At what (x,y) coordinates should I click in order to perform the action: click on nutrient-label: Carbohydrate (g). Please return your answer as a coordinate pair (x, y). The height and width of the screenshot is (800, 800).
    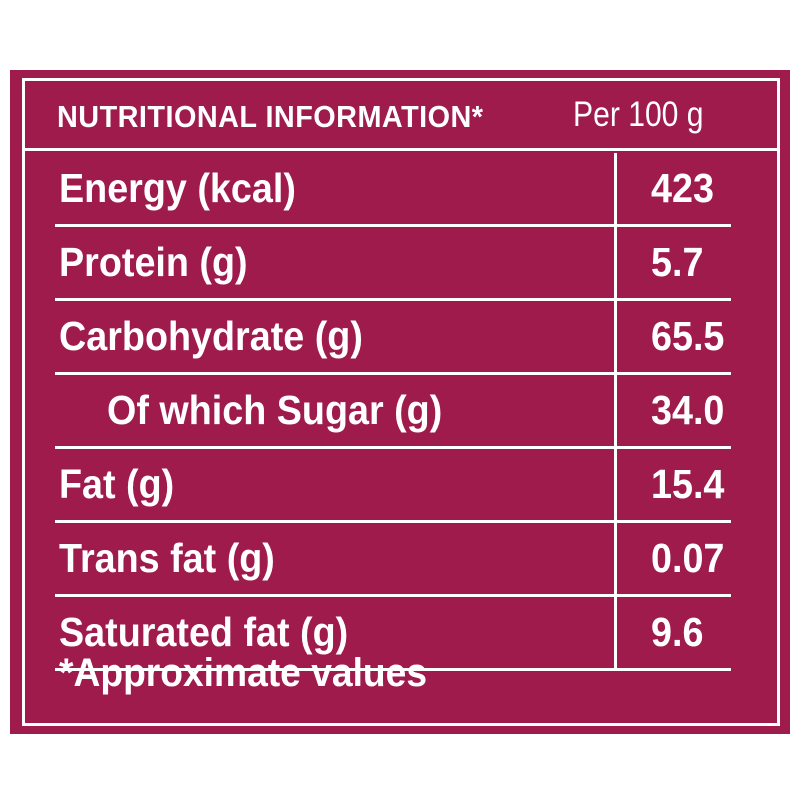
    Looking at the image, I should click on (336, 337).